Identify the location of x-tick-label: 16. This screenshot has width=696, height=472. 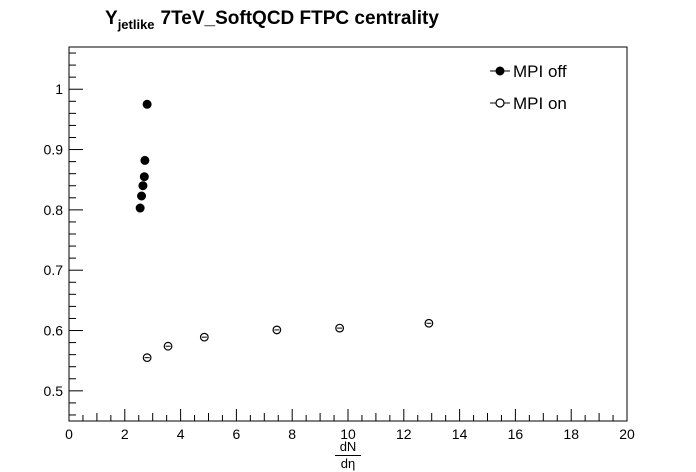
(516, 434).